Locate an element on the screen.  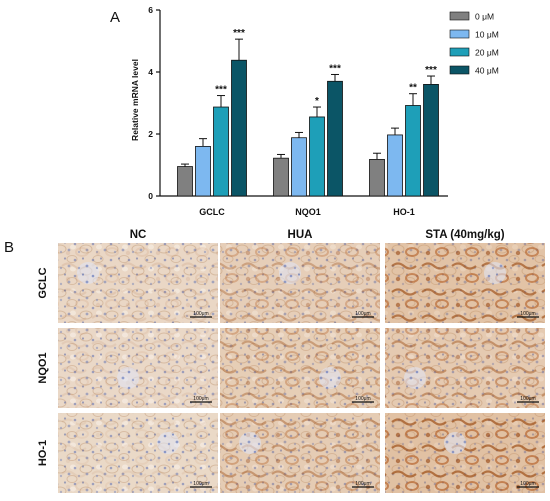
y-tick-label: 2 is located at coordinates (150, 134).